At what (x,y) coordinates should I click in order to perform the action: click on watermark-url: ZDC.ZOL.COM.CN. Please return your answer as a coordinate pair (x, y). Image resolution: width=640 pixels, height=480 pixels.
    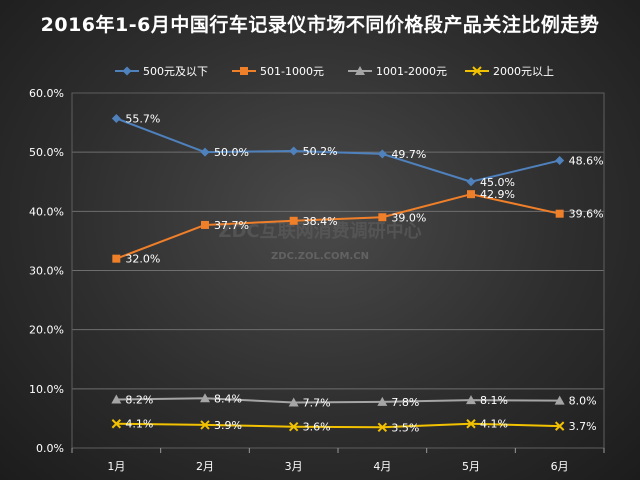
    Looking at the image, I should click on (320, 256).